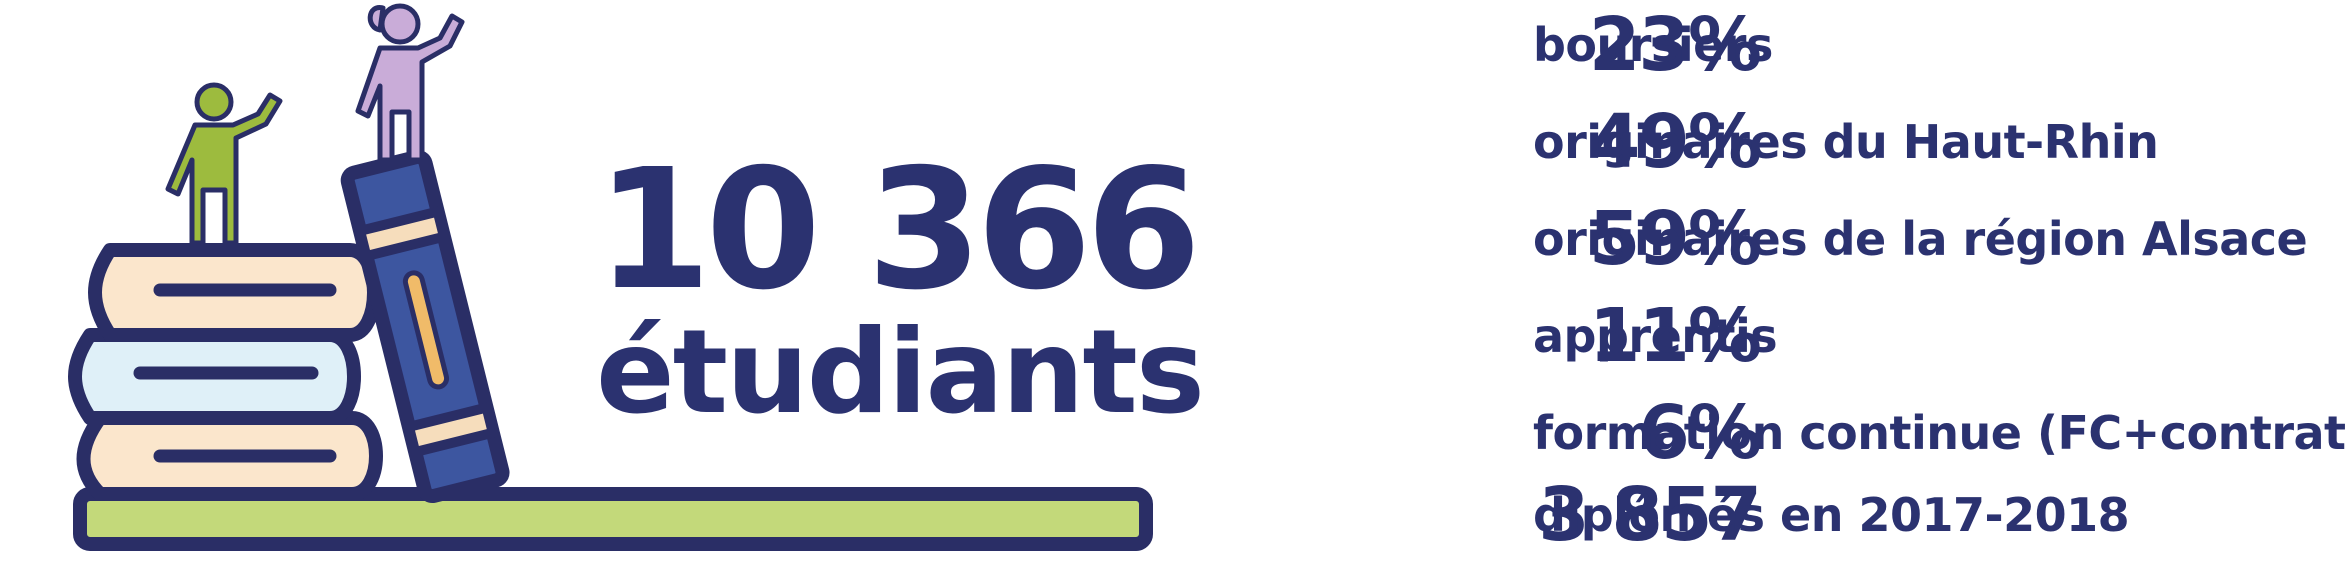 This screenshot has width=2351, height=568. I want to click on stat-value: 49%, so click(1675, 142).